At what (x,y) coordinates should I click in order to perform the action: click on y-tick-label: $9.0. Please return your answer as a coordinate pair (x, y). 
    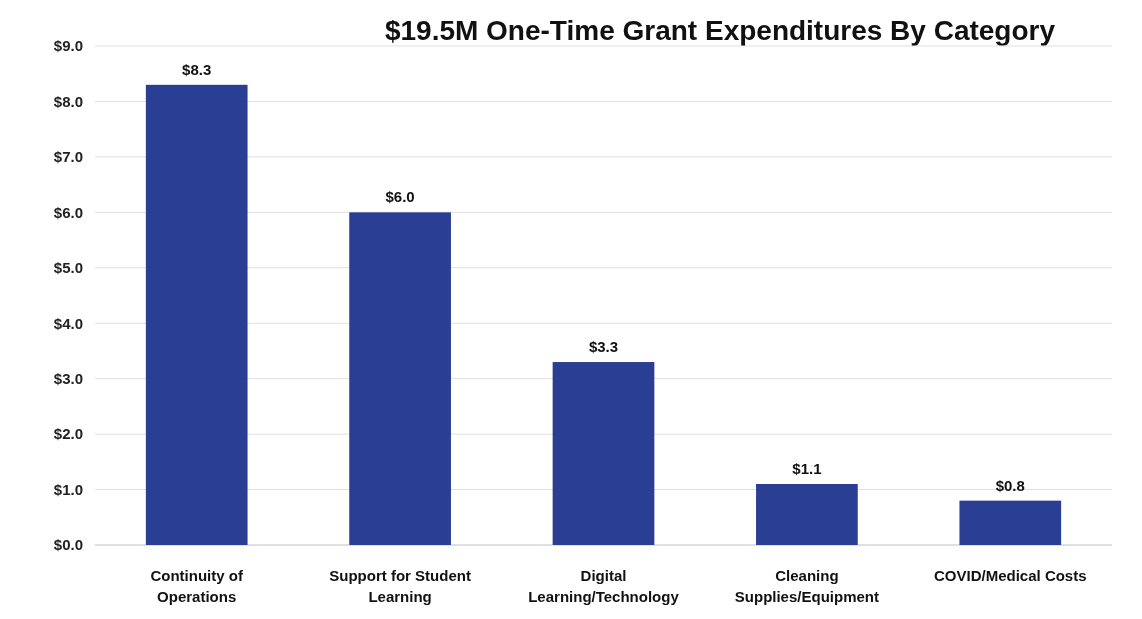
    Looking at the image, I should click on (68, 46).